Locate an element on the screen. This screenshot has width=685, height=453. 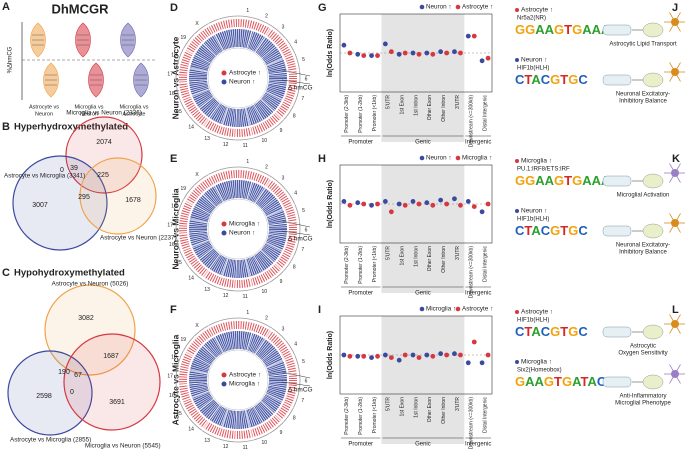
legend-label: Astrocyte ↑ is located at coordinates (245, 73).